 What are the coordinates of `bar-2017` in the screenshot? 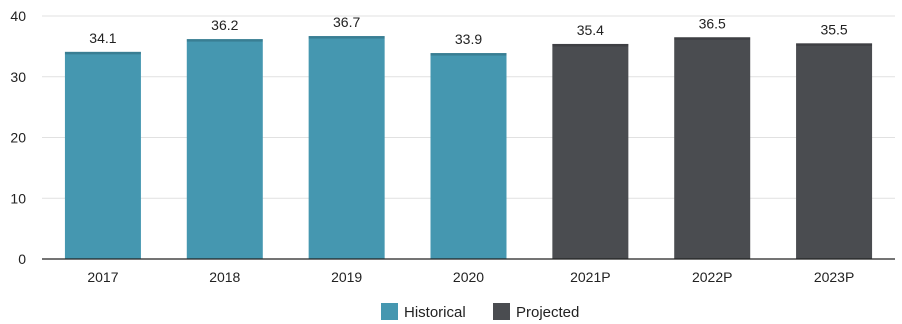 It's located at (102, 155).